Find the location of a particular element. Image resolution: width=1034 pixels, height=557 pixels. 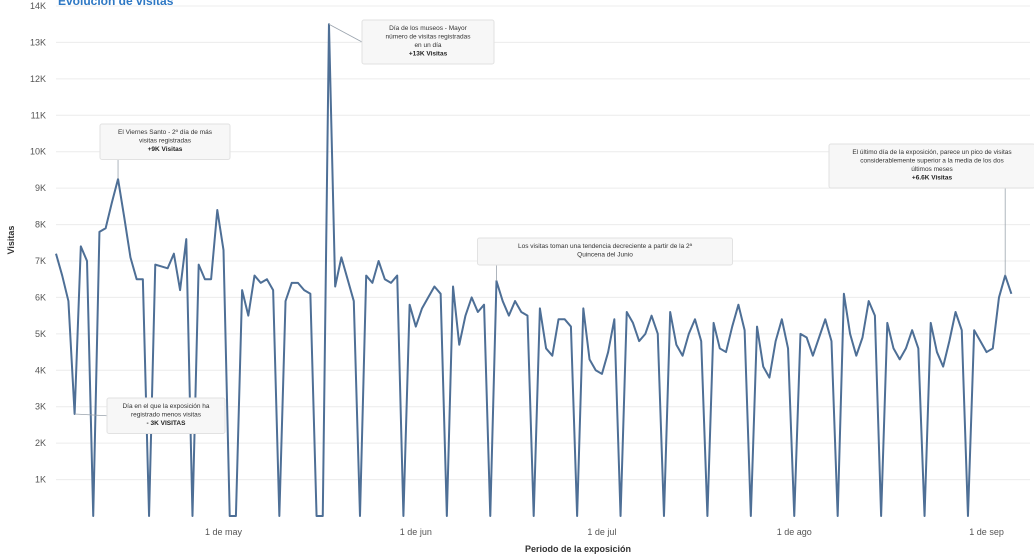

x-tick-label: 1 de ago is located at coordinates (794, 532).